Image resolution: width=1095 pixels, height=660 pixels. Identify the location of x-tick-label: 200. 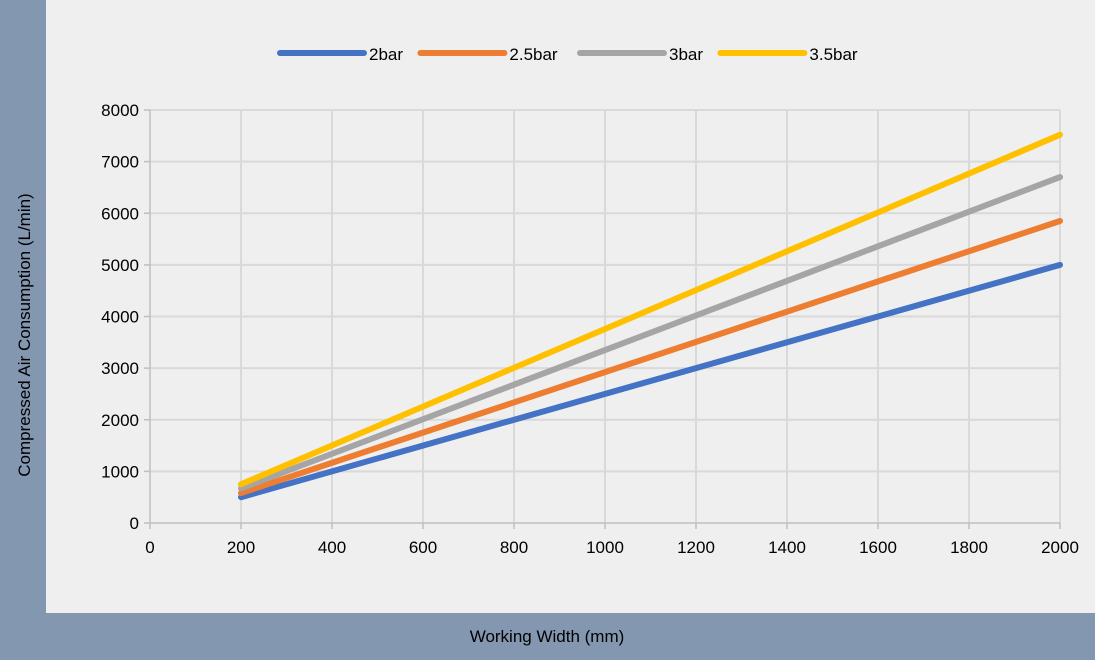
(241, 547).